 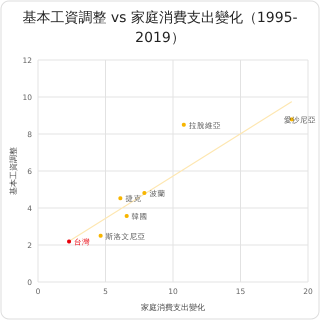 I want to click on y-axis-title: 基本工資調整, so click(x=13, y=171).